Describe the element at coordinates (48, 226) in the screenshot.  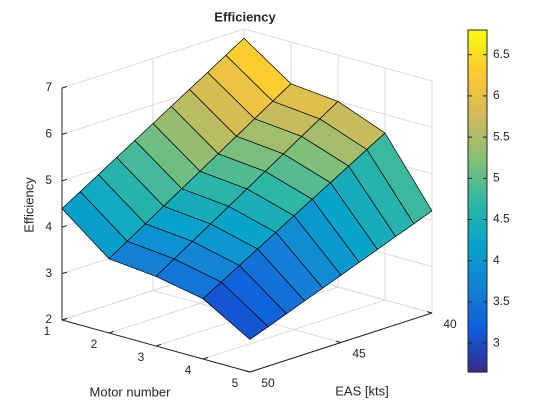
I see `z-tick-label: 4` at that location.